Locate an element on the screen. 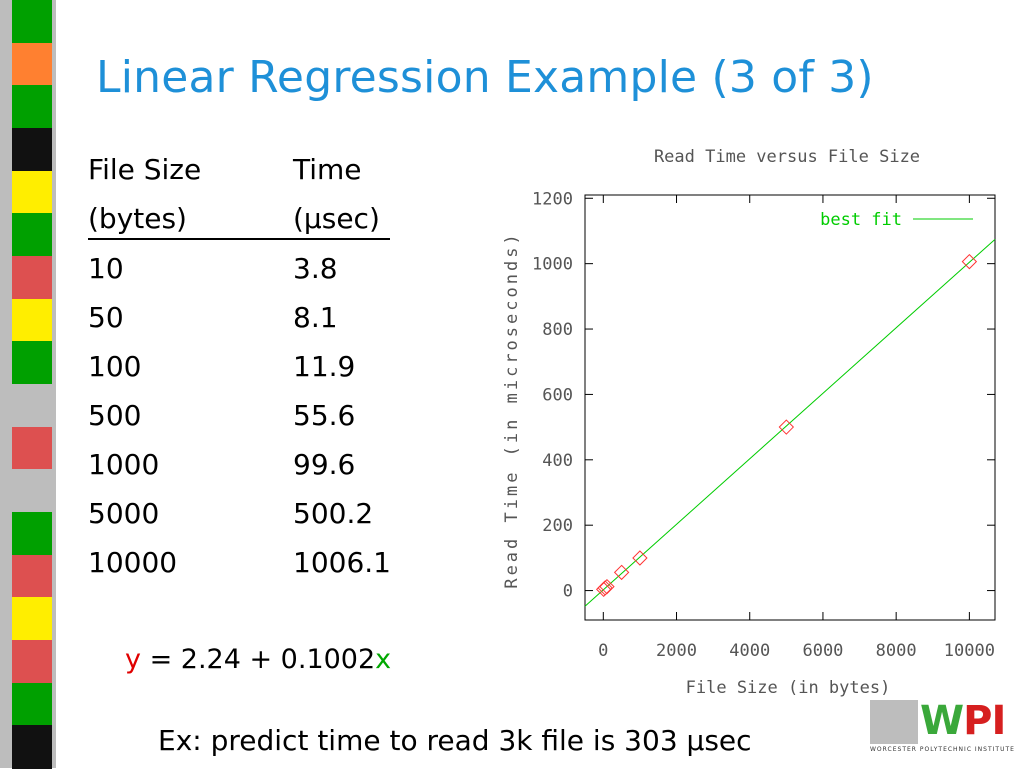 This screenshot has width=1024, height=769. cell-time: 3.8 is located at coordinates (315, 268).